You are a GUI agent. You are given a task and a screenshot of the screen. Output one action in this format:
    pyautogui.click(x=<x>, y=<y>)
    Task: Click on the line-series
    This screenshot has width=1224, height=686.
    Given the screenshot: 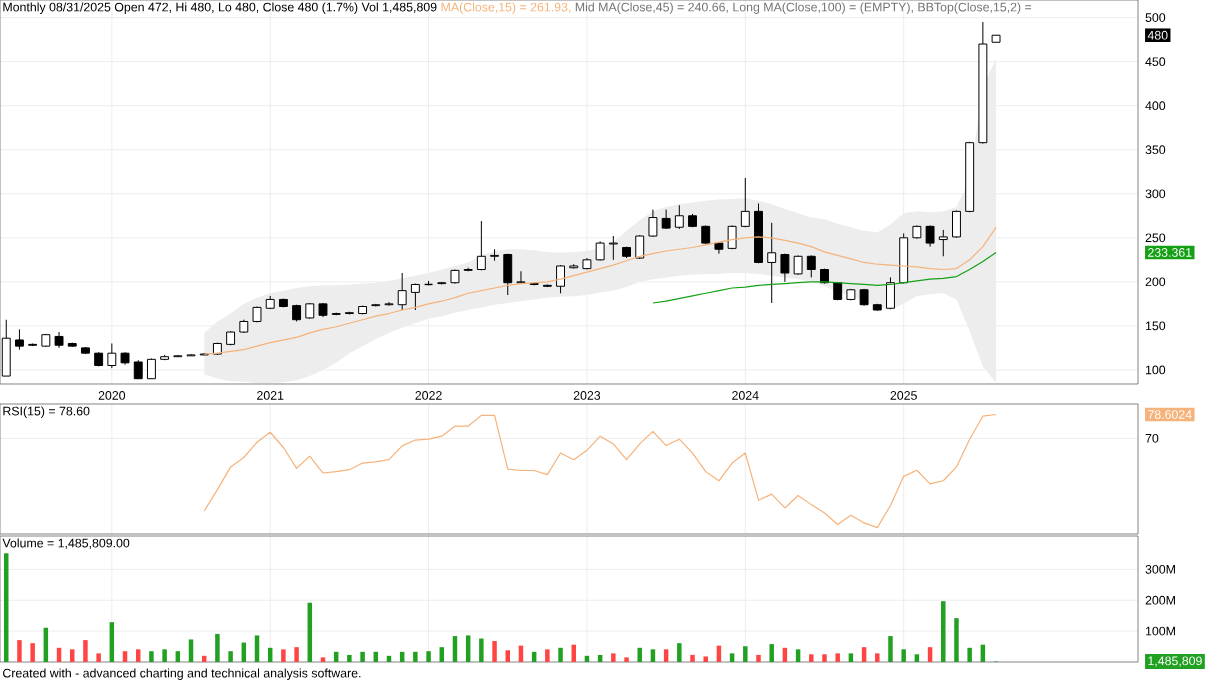 What is the action you would take?
    pyautogui.click(x=600, y=471)
    